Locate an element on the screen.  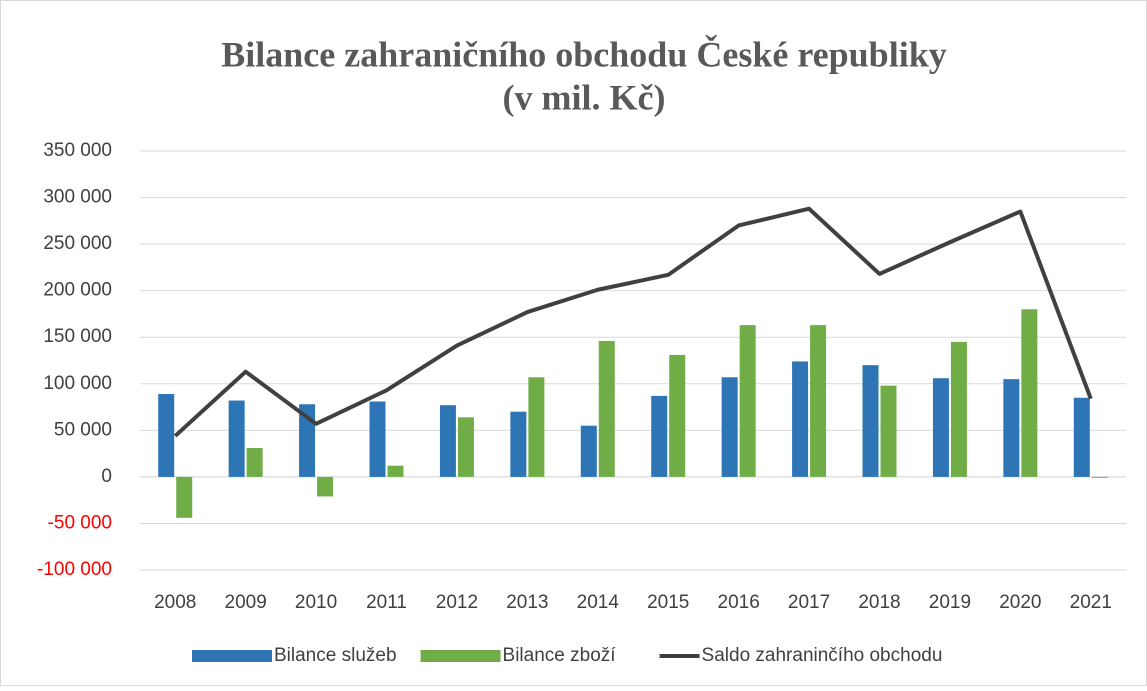
x-tick-label: 2012 is located at coordinates (457, 602).